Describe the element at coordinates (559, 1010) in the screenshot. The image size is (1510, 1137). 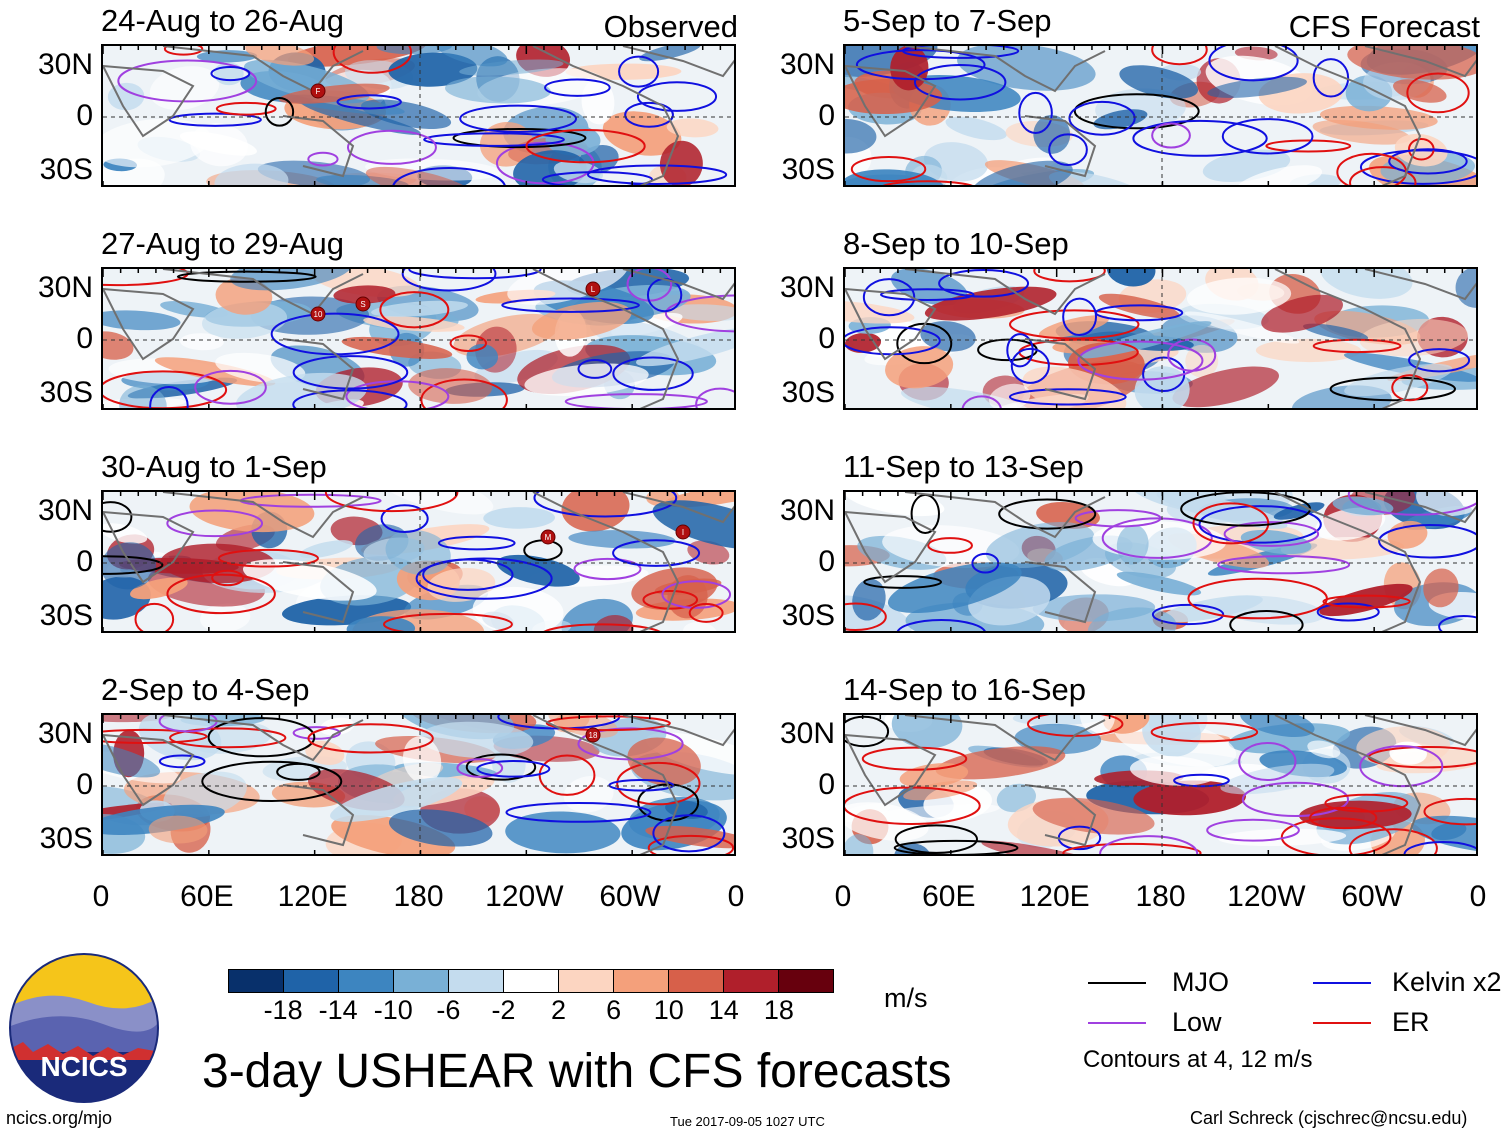
I see `colorbar-tick-label: 2` at that location.